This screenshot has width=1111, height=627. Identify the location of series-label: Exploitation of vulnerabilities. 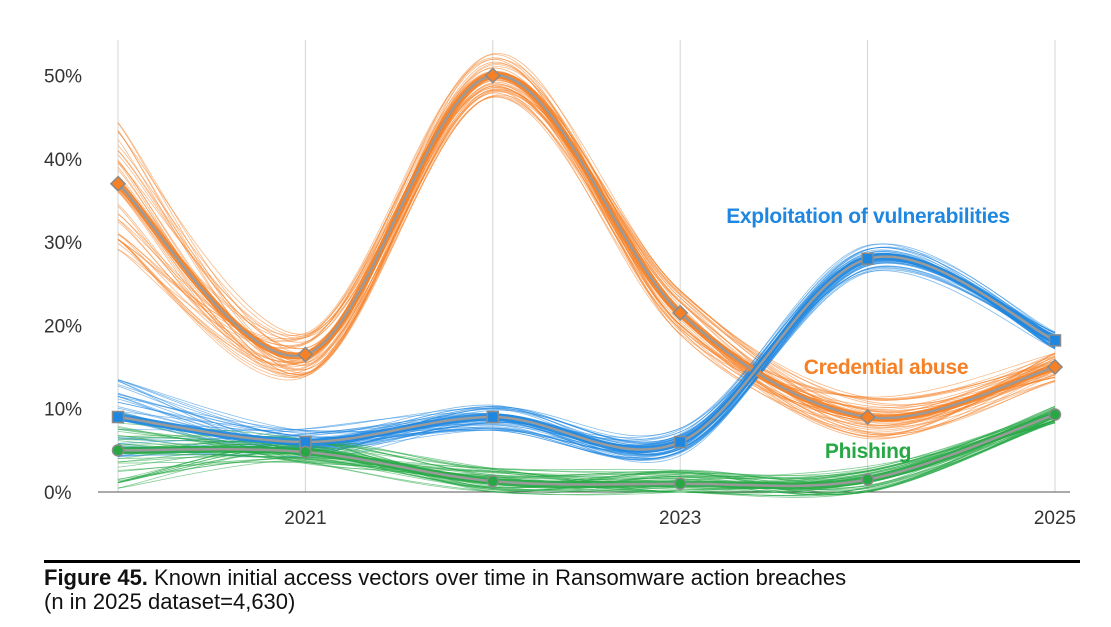
(868, 216).